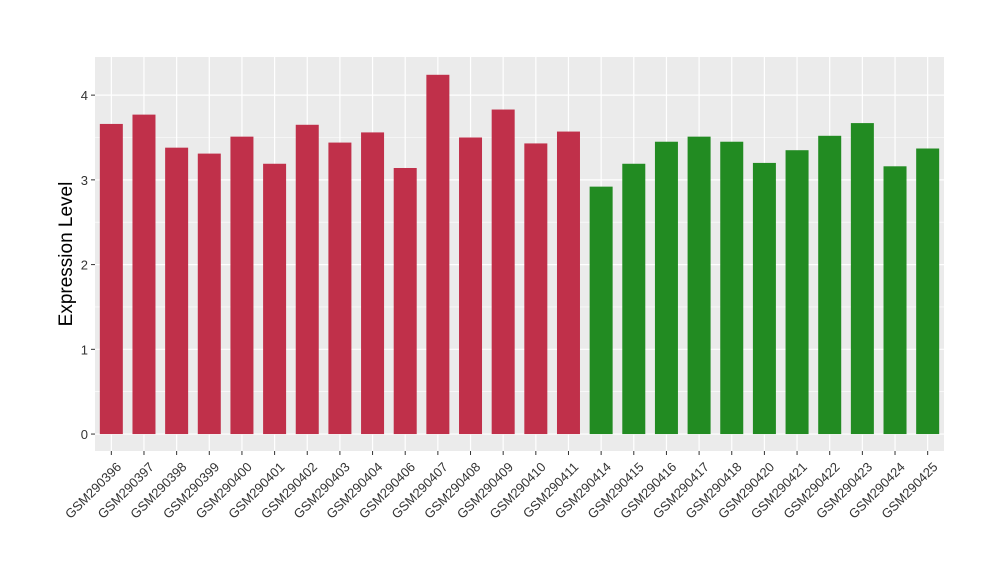 The image size is (1000, 585). What do you see at coordinates (209, 294) in the screenshot?
I see `bar-GSM290399` at bounding box center [209, 294].